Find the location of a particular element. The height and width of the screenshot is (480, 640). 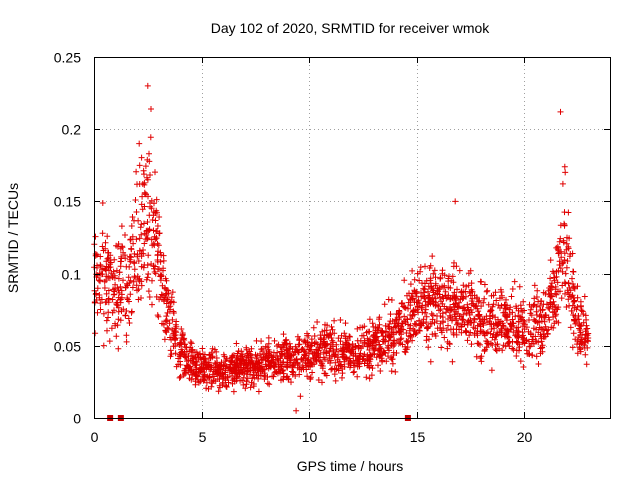

y-tick-labels: 0 0.05 0.1 0.15 0.2 0.25 is located at coordinates (67, 238).